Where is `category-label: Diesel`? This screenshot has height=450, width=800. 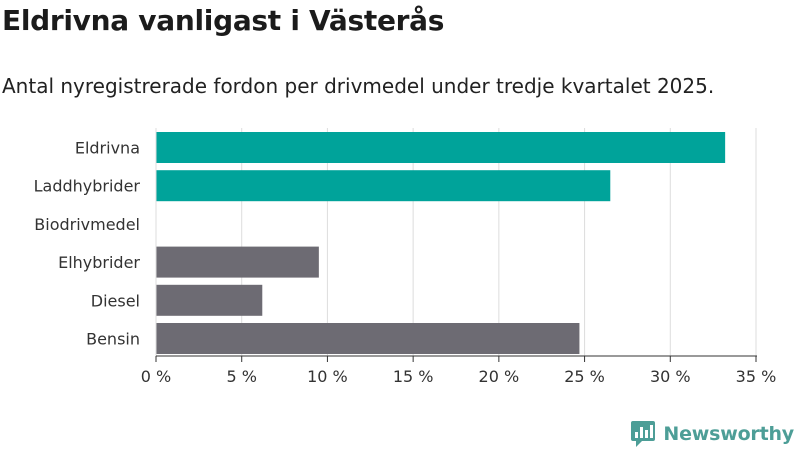 category-label: Diesel is located at coordinates (115, 300).